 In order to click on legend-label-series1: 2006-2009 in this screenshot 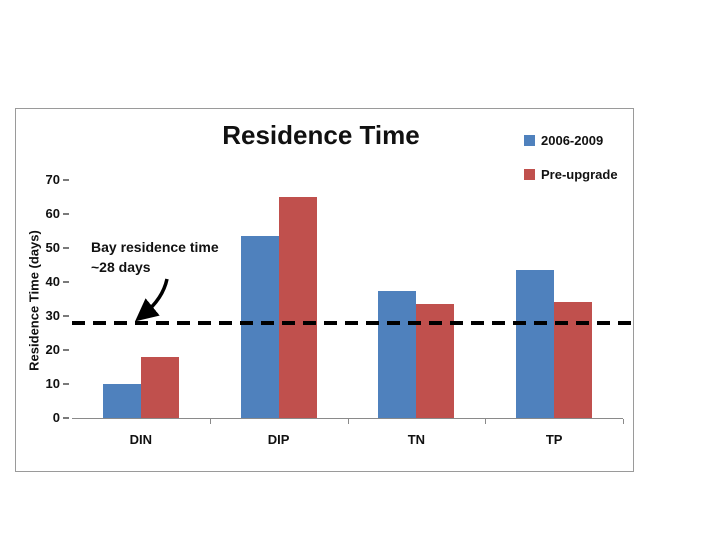, I will do `click(572, 140)`.